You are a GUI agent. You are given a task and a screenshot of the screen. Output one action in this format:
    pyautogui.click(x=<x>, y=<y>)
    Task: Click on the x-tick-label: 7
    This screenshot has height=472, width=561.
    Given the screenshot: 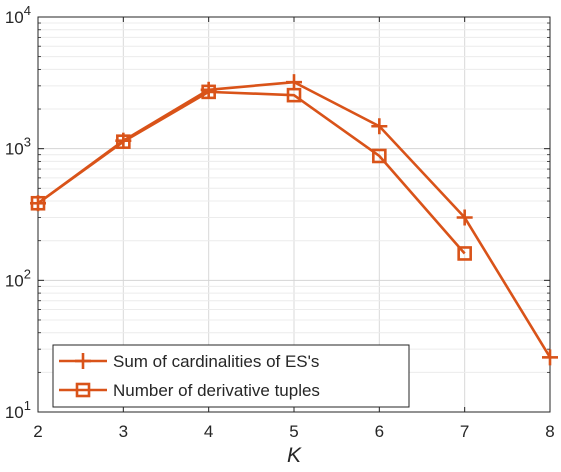 What is the action you would take?
    pyautogui.click(x=464, y=431)
    